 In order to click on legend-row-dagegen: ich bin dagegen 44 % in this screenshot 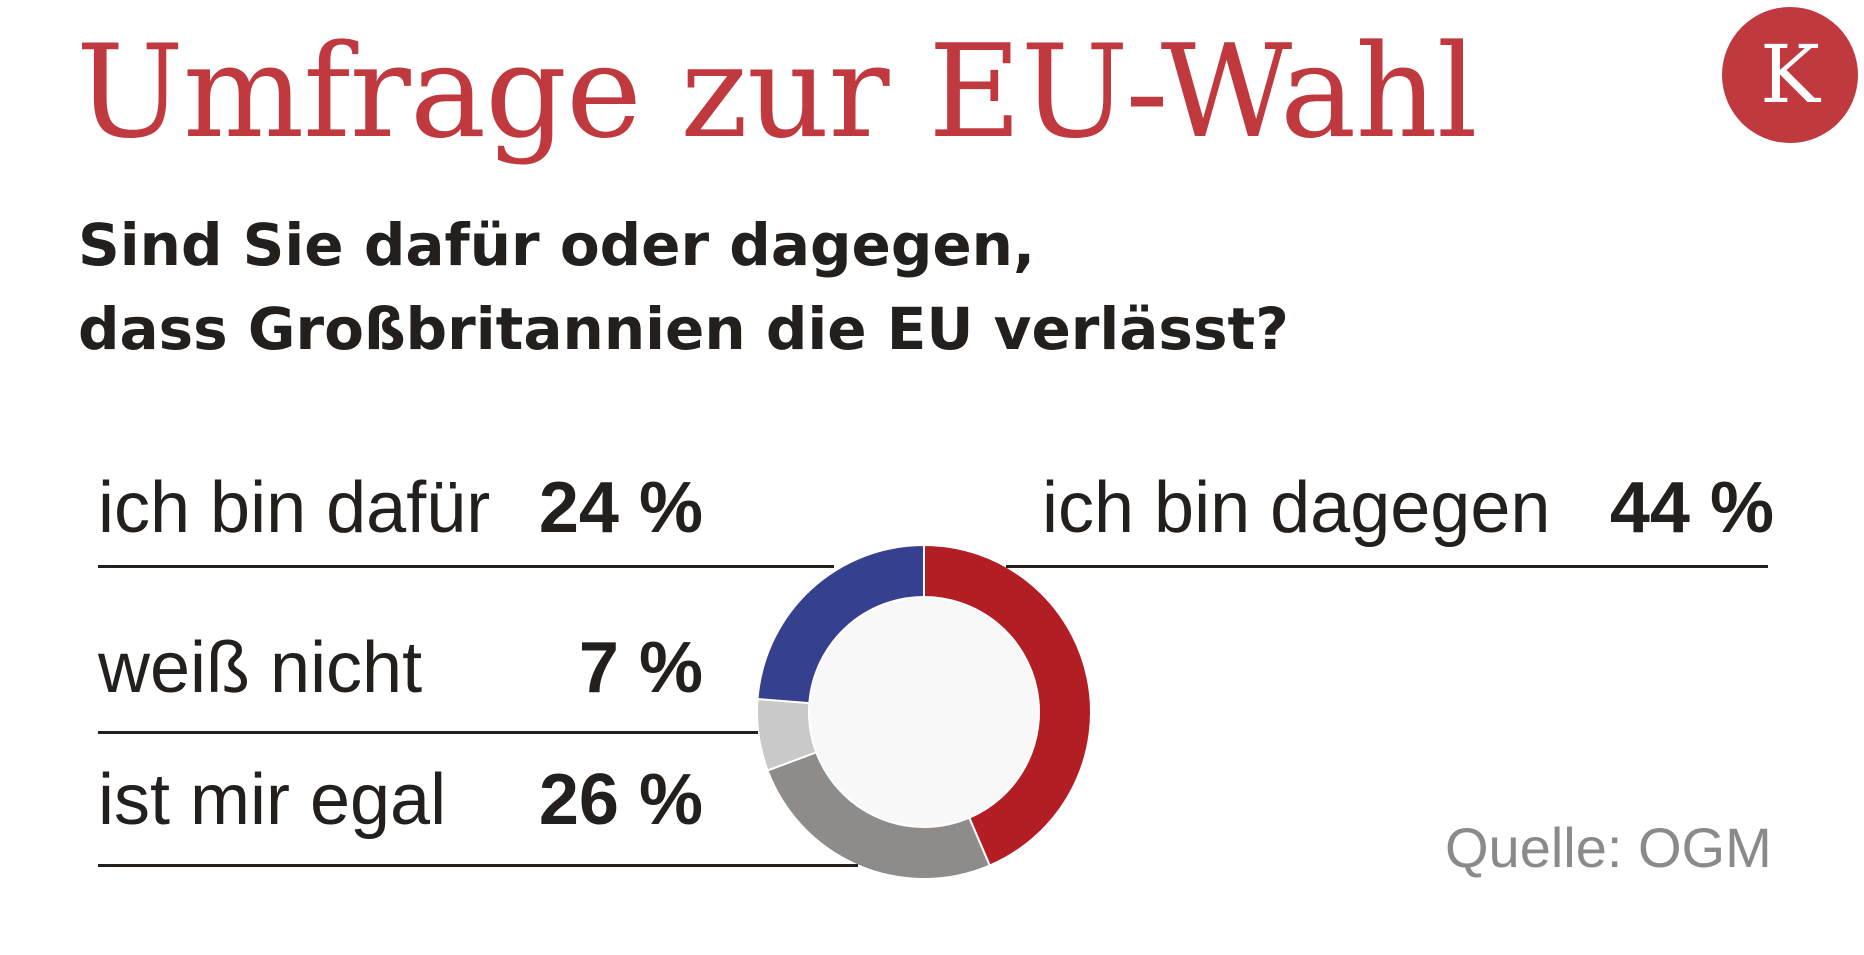, I will do `click(1408, 514)`.